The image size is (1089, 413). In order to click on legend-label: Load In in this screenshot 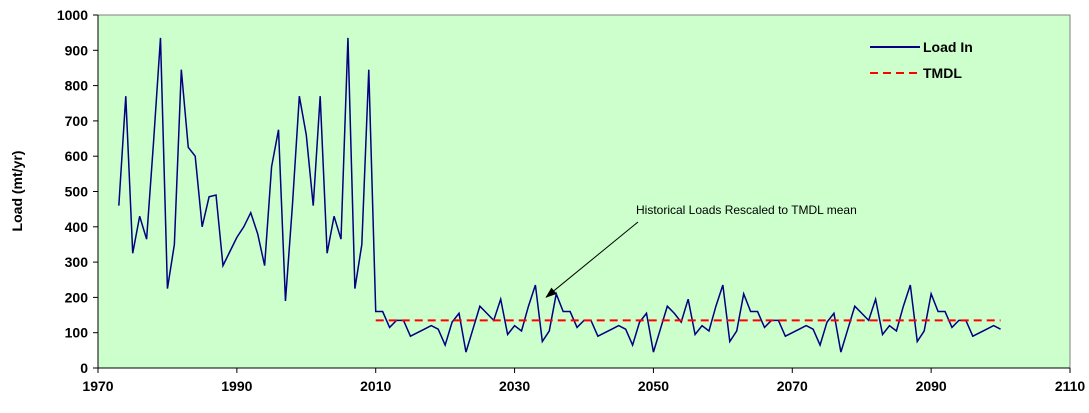, I will do `click(948, 47)`.